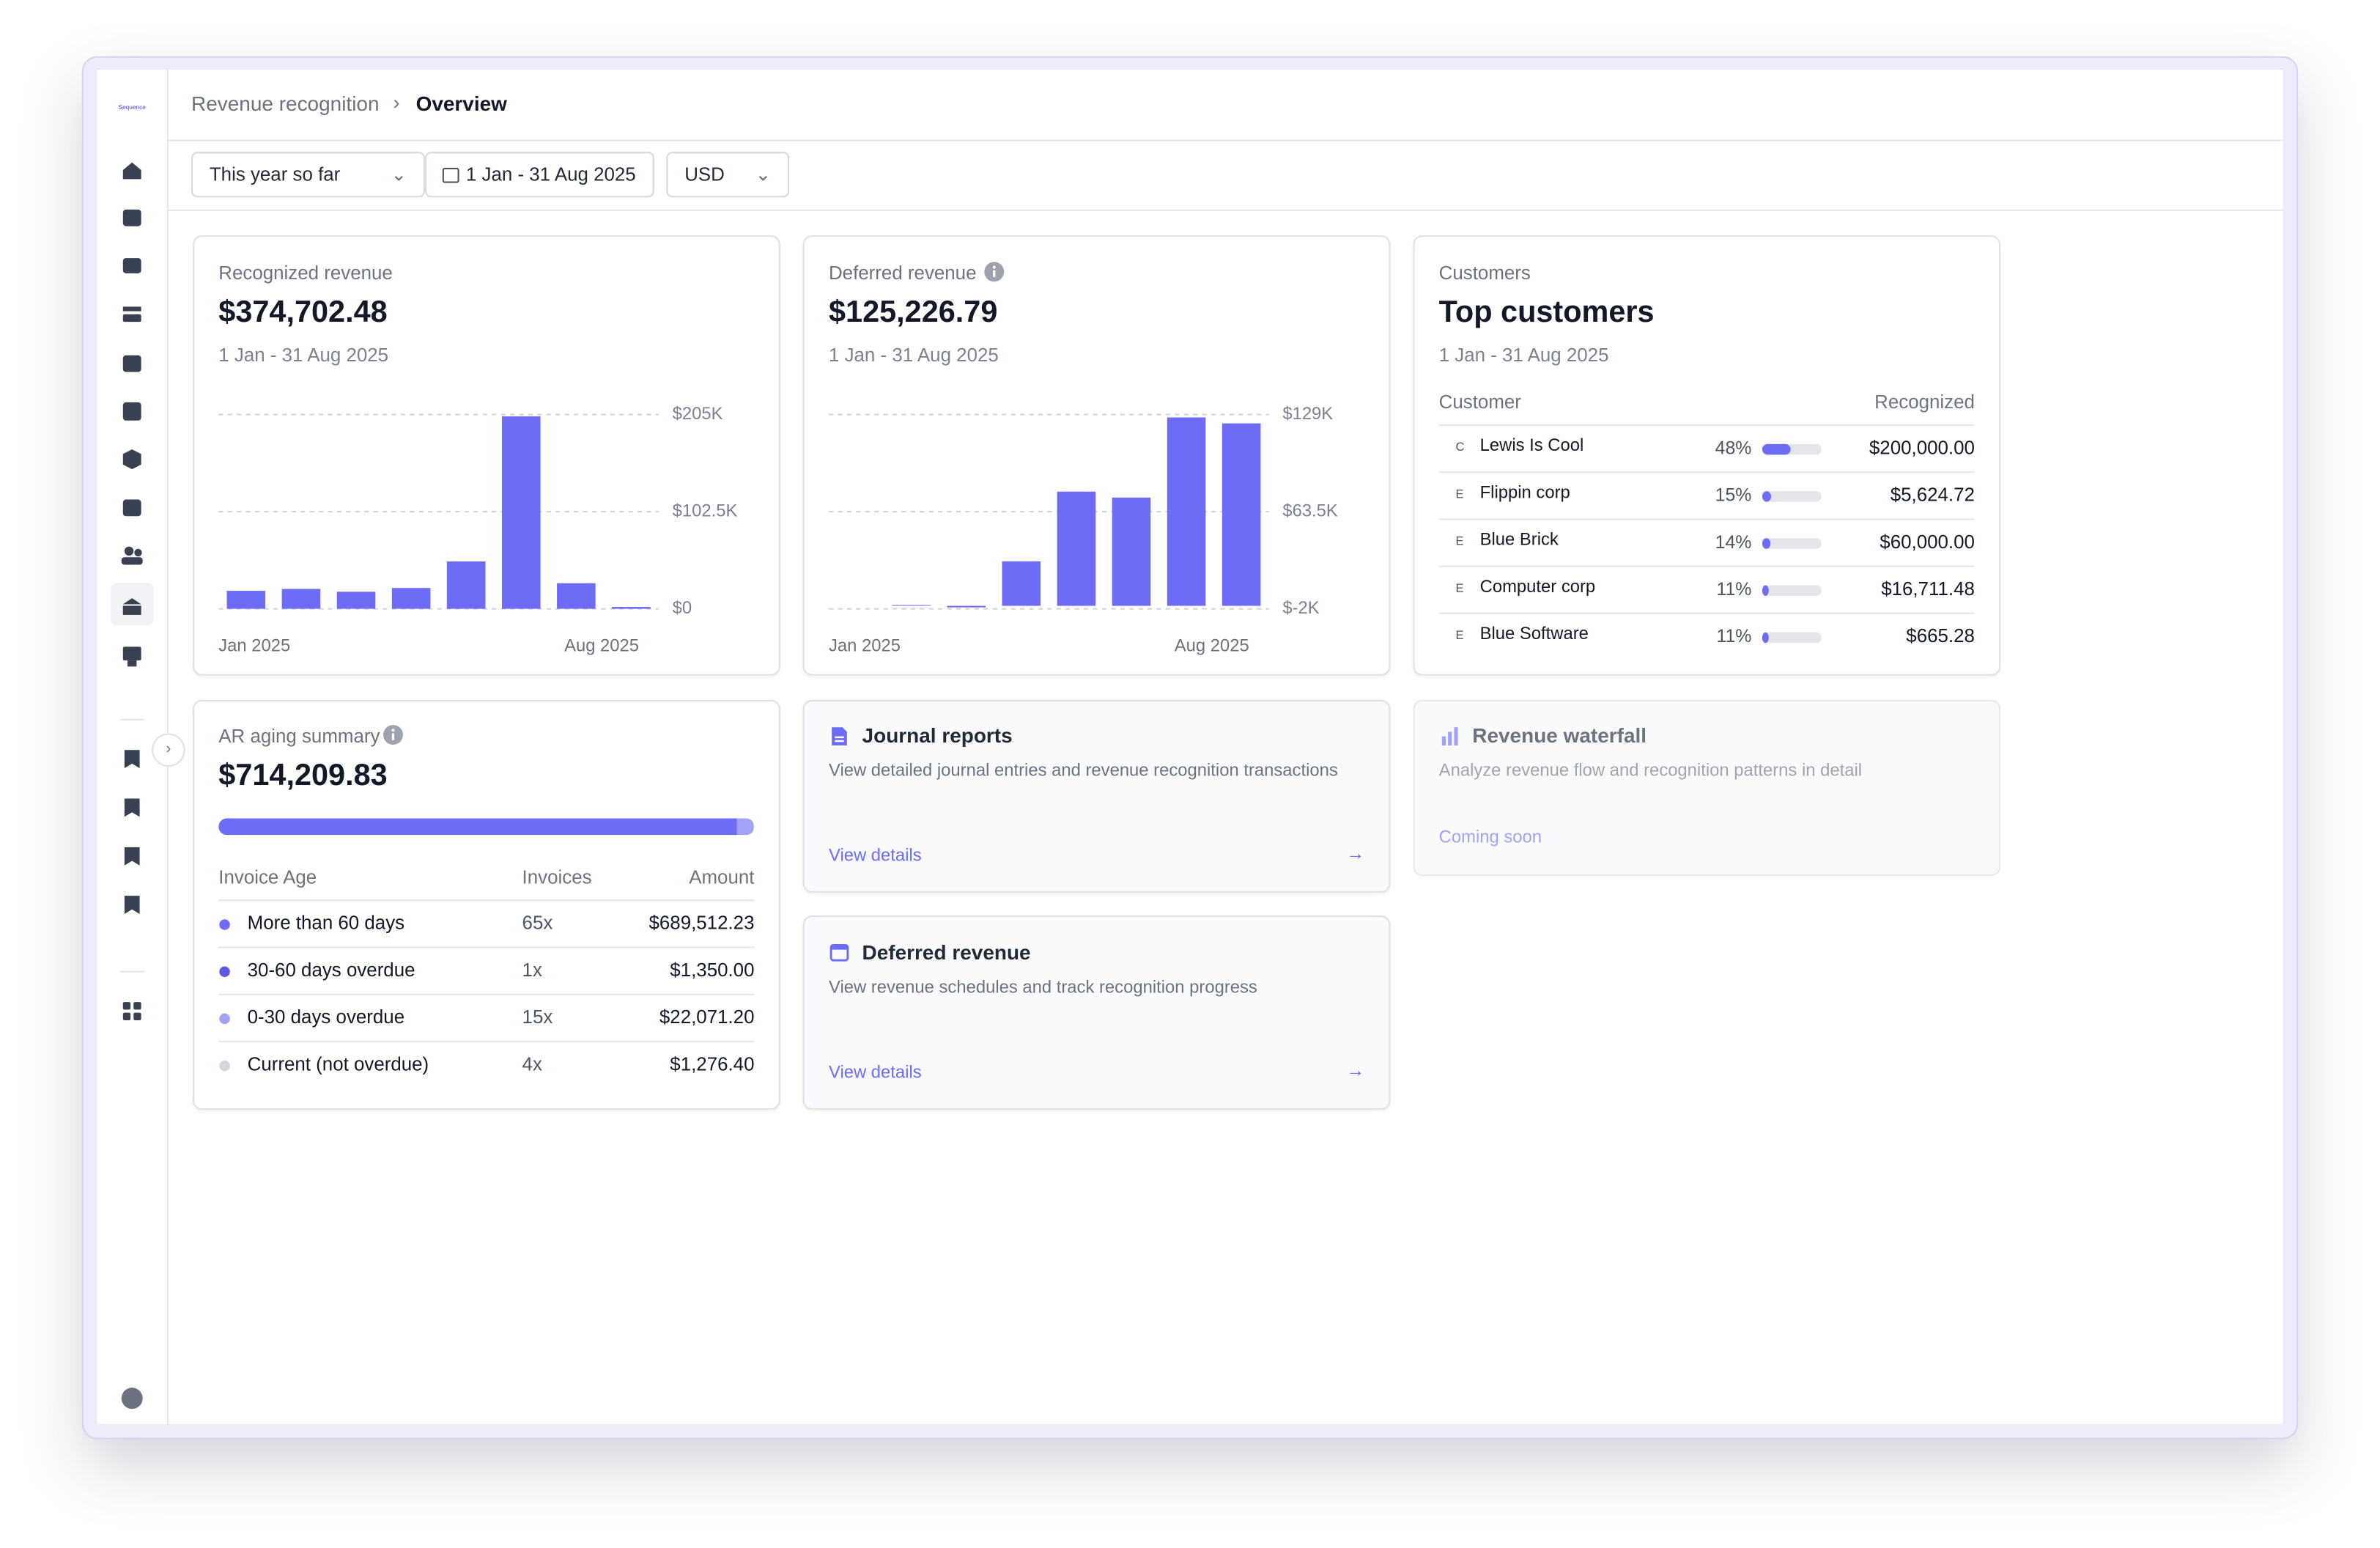  I want to click on y-tick-label: $102.5K, so click(705, 510).